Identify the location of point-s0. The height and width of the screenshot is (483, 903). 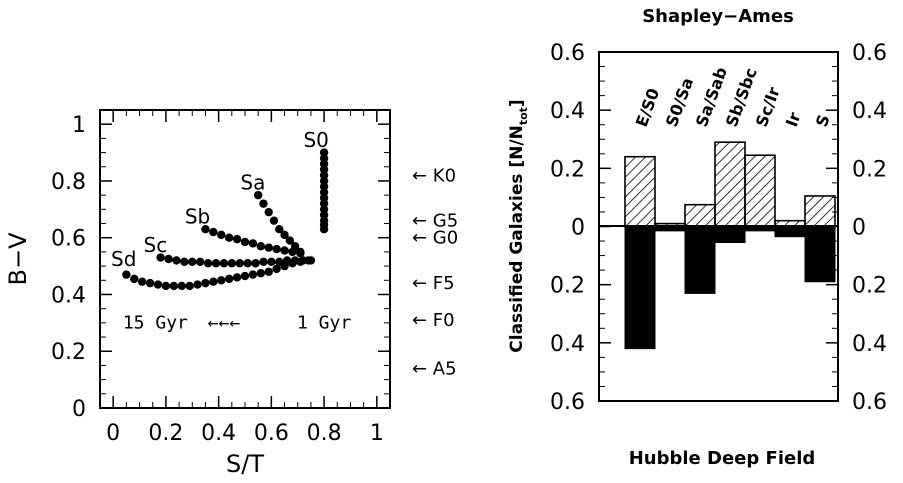
(324, 229).